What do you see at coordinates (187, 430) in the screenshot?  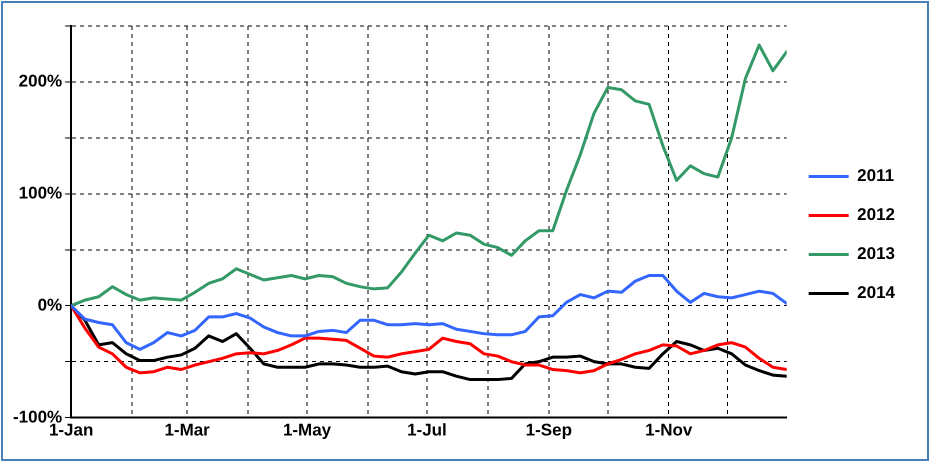 I see `x-tick-label: 1-Mar` at bounding box center [187, 430].